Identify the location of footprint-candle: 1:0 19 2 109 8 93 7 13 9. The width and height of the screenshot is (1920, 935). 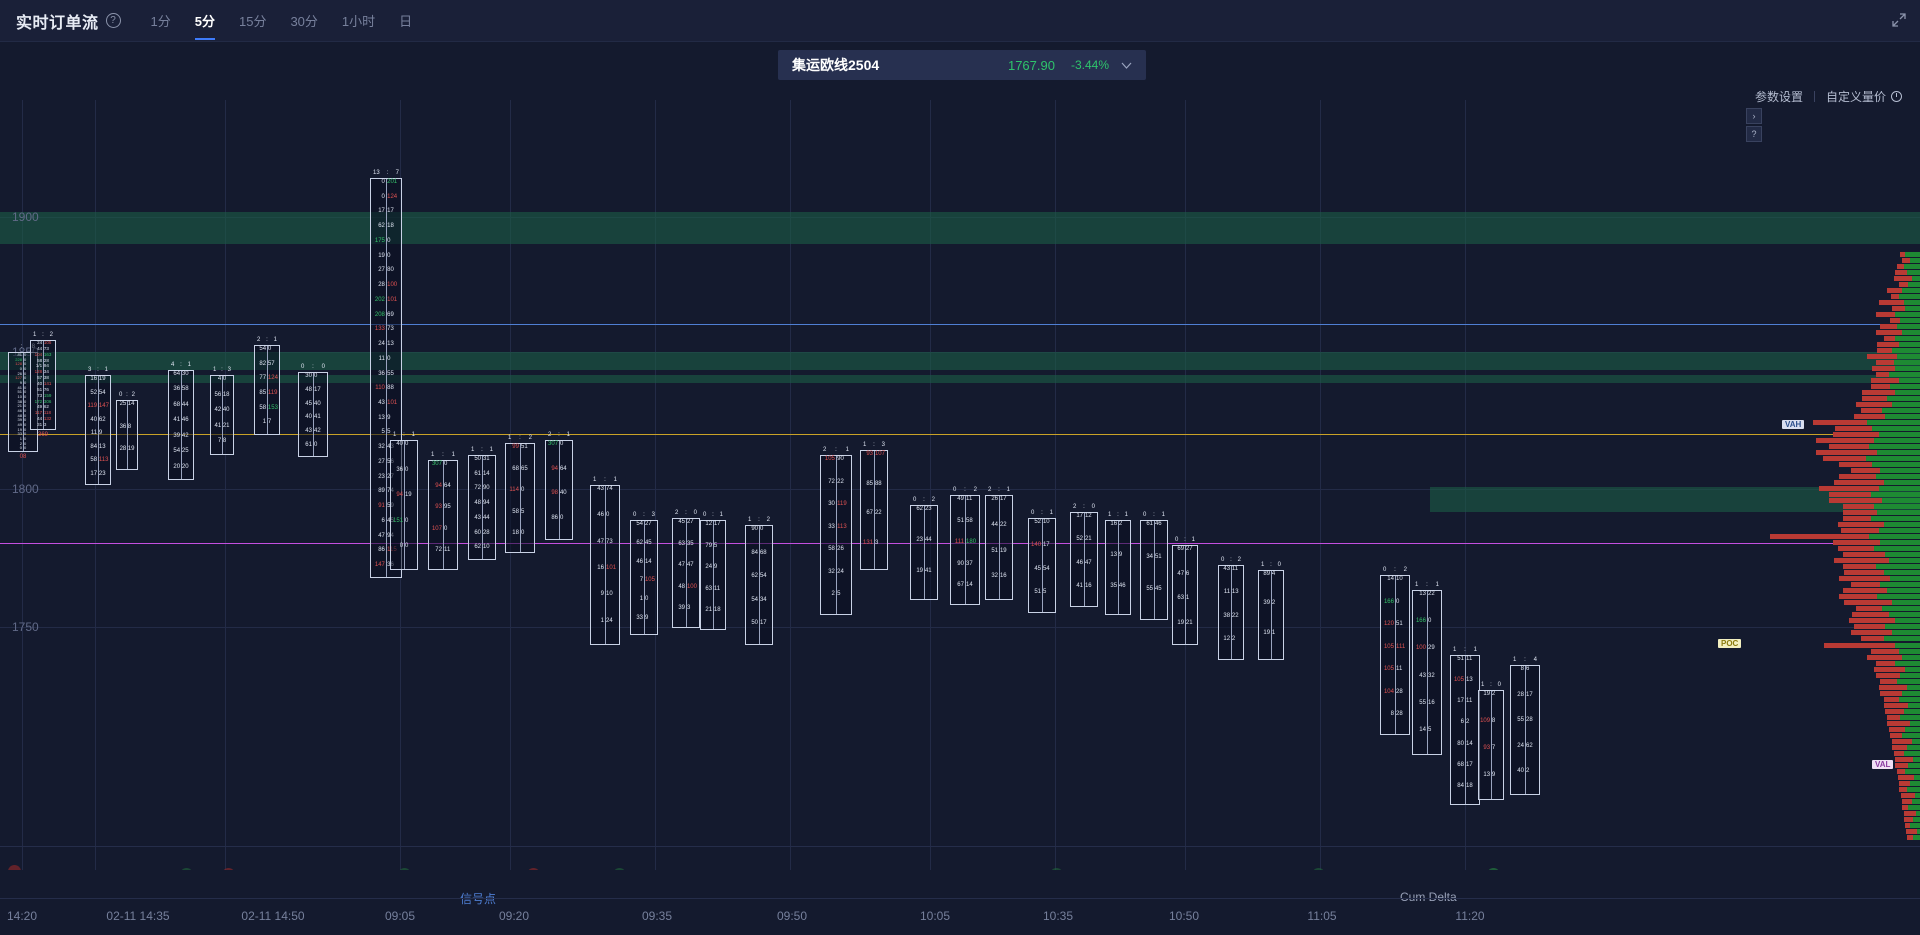
(1491, 741).